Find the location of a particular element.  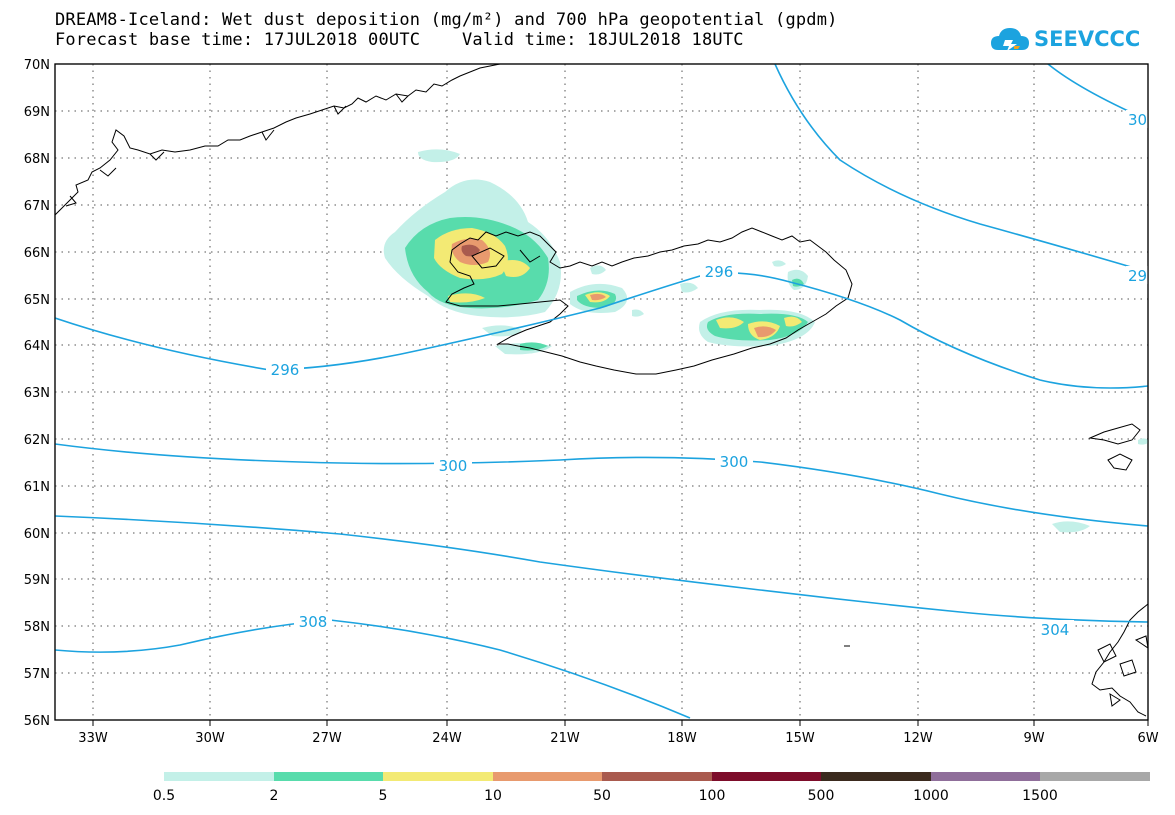

contour-label-29-partial: 29 is located at coordinates (1137, 276).